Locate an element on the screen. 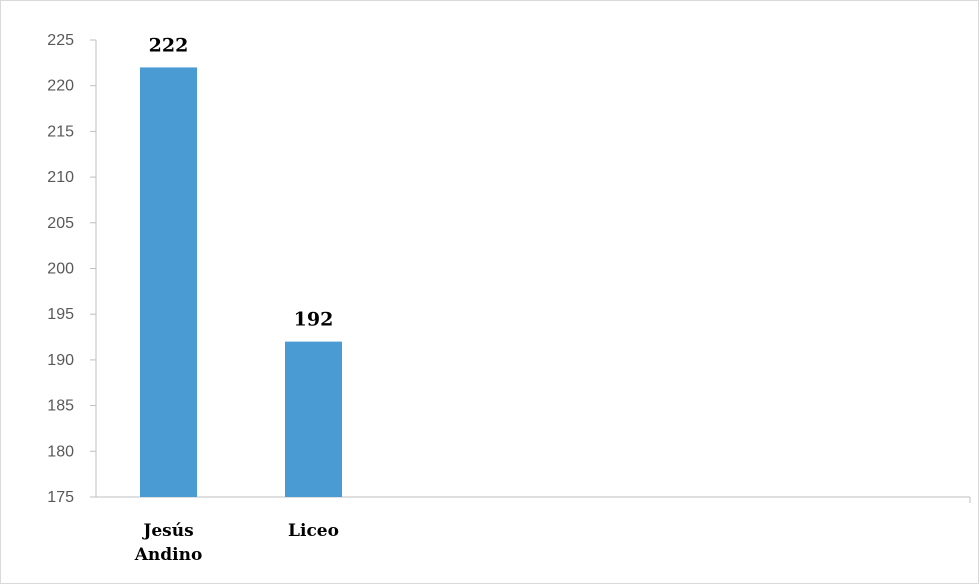  y-tick-label: 175 is located at coordinates (60, 497).